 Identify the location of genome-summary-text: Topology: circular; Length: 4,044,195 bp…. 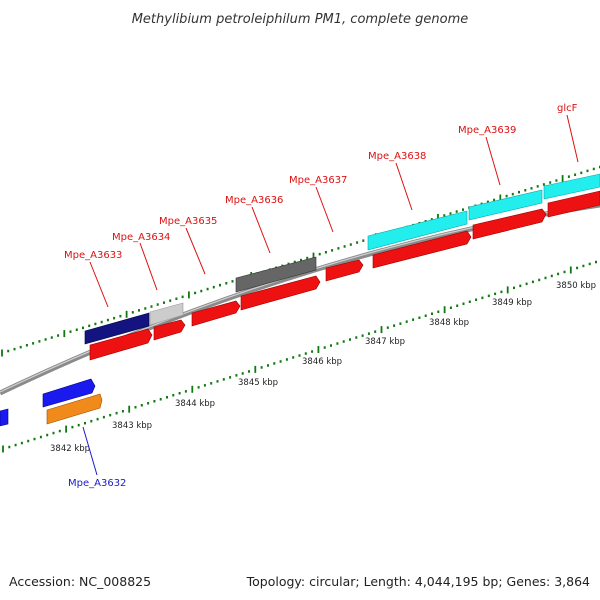
(418, 581).